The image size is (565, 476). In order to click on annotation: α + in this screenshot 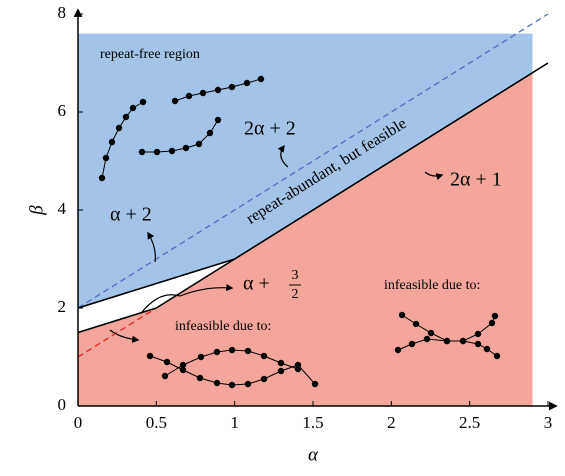, I will do `click(256, 284)`.